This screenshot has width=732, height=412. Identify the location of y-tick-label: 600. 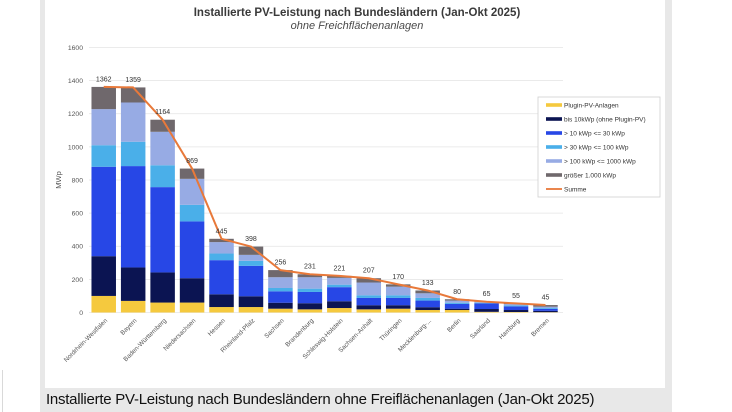
(78, 214).